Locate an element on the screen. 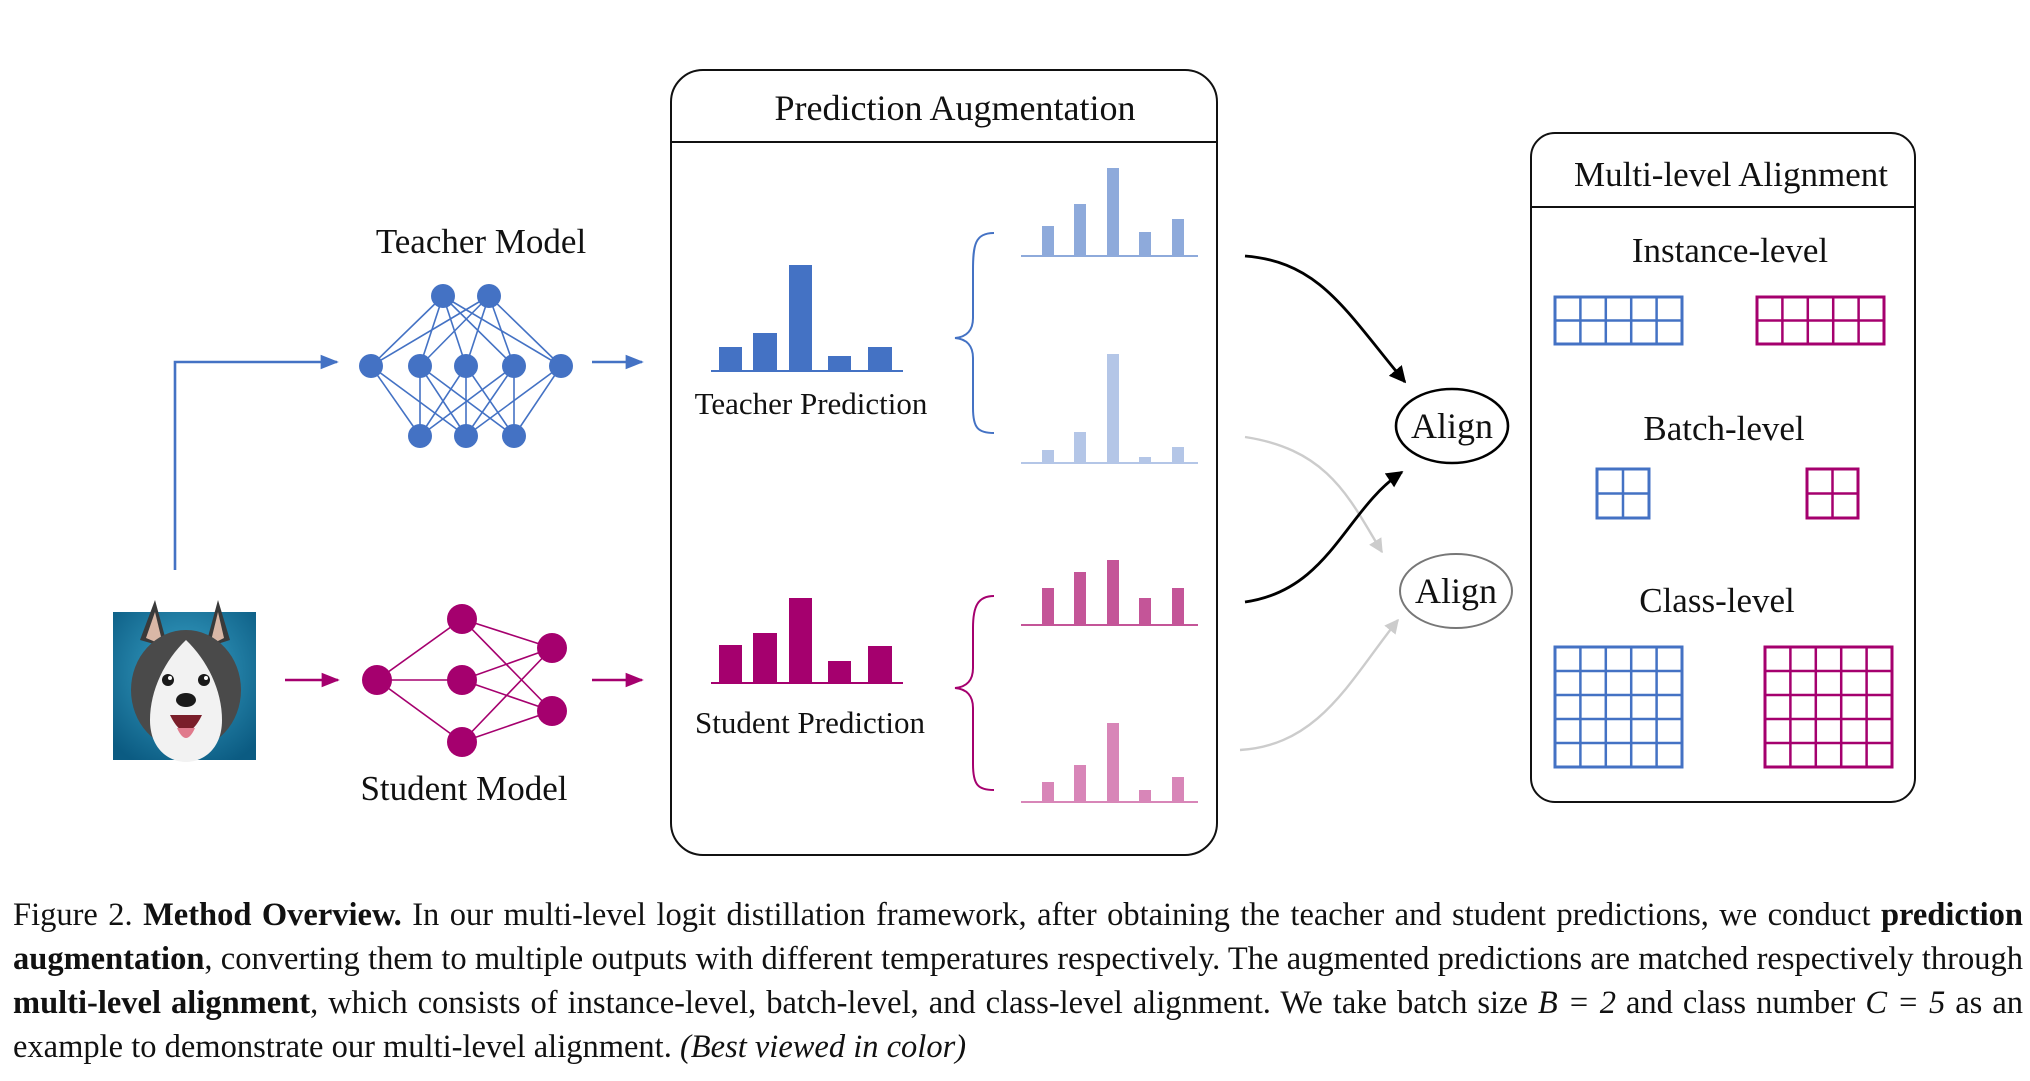 This screenshot has height=1081, width=2030. align-label-1: Align is located at coordinates (1452, 426).